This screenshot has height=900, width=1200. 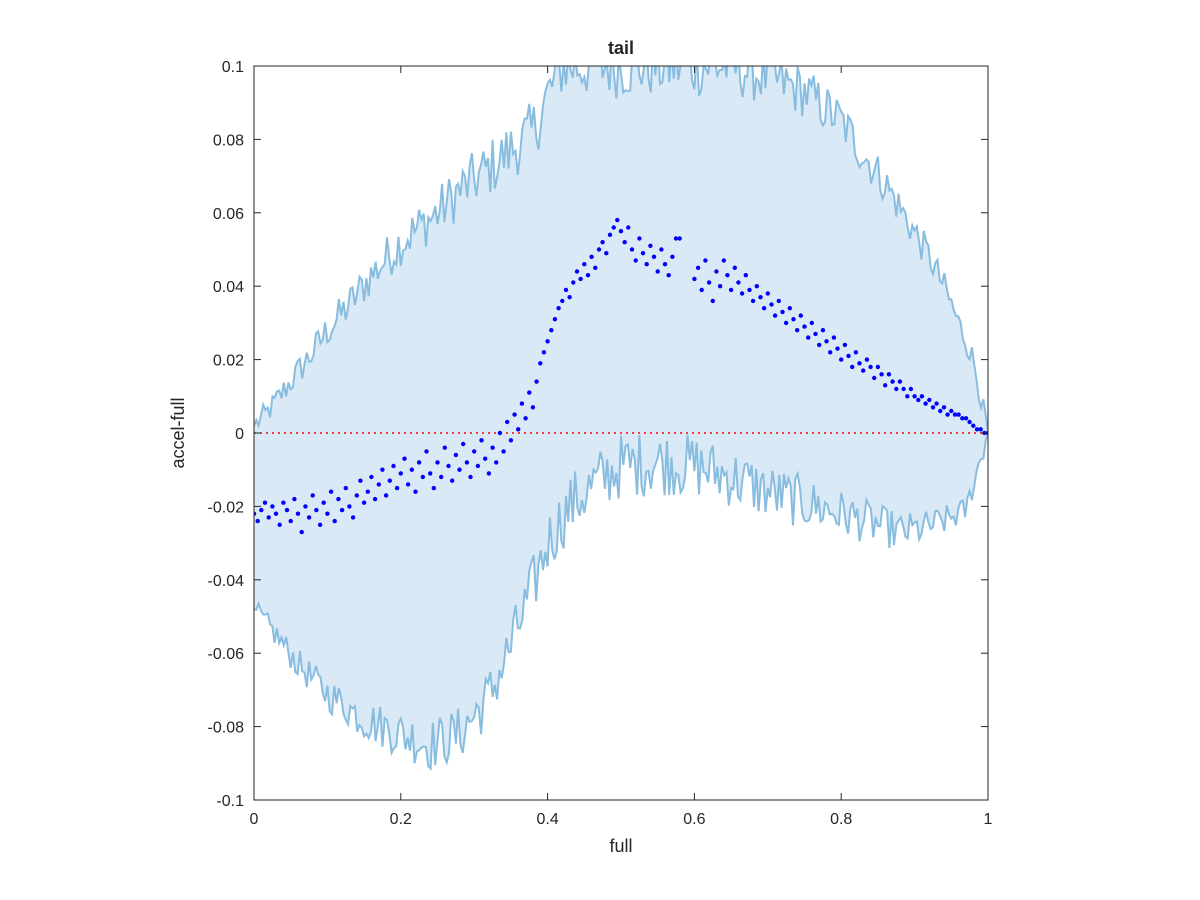 What do you see at coordinates (228, 287) in the screenshot?
I see `y-tick-label: 0.04` at bounding box center [228, 287].